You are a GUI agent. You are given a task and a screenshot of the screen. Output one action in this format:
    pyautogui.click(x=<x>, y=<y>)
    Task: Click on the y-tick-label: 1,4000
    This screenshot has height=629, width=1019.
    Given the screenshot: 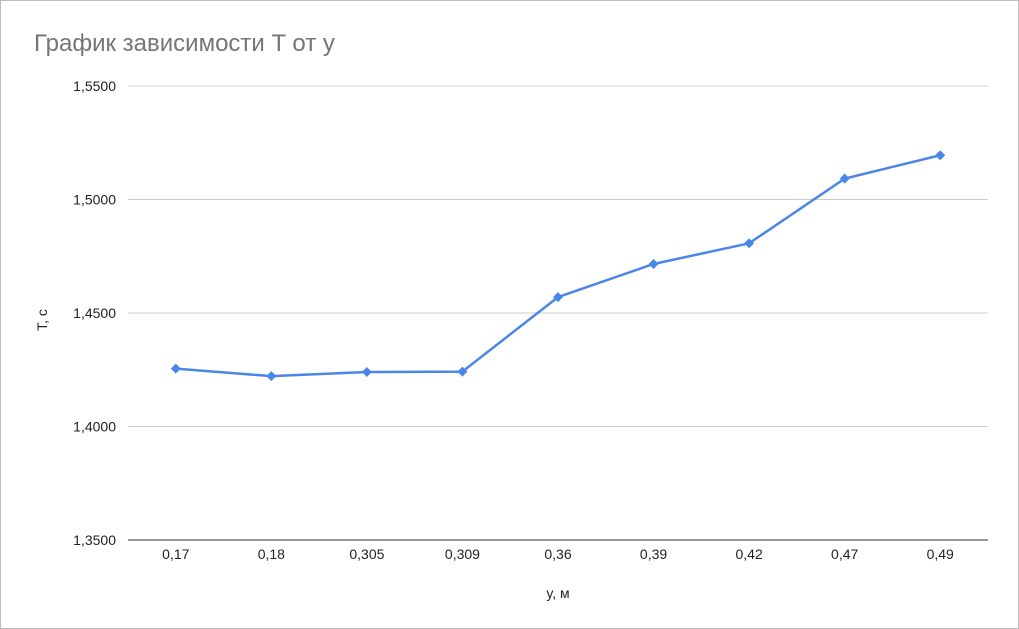 What is the action you would take?
    pyautogui.click(x=94, y=427)
    